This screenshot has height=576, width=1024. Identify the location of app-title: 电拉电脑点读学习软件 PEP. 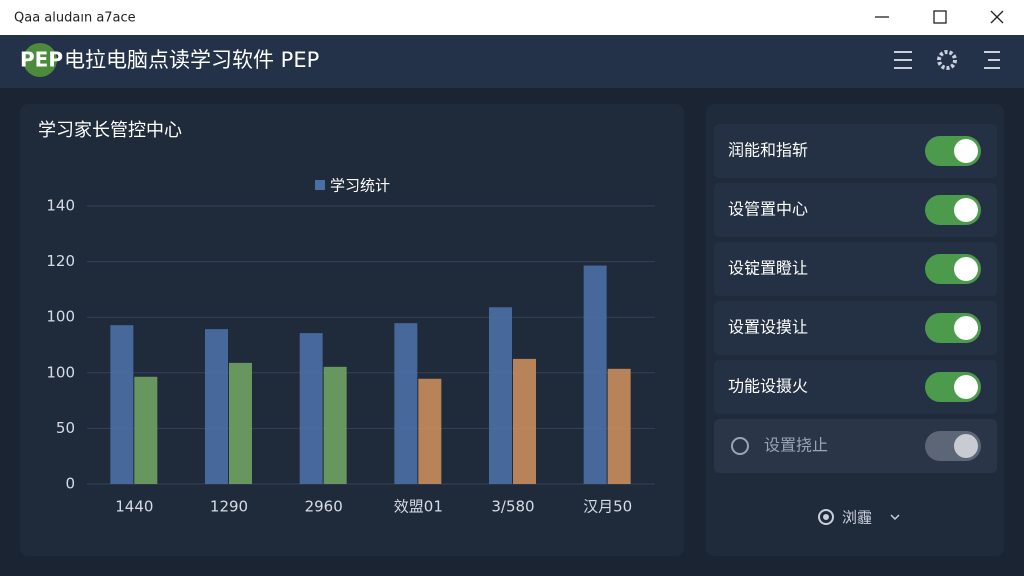
(191, 60).